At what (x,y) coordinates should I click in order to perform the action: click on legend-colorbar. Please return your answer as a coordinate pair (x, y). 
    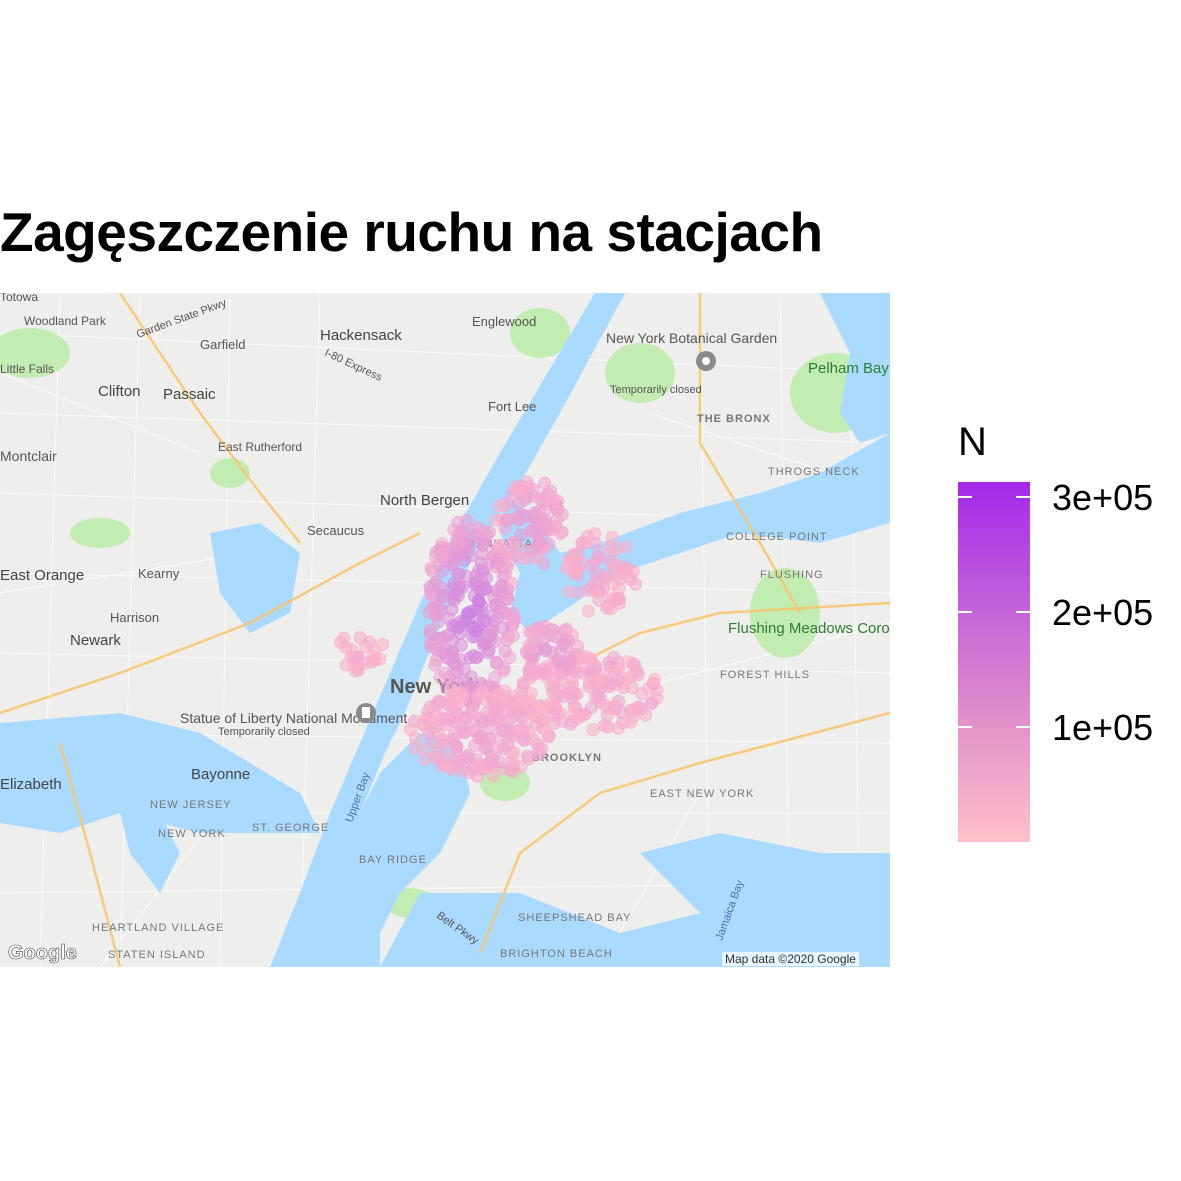
    Looking at the image, I should click on (994, 662).